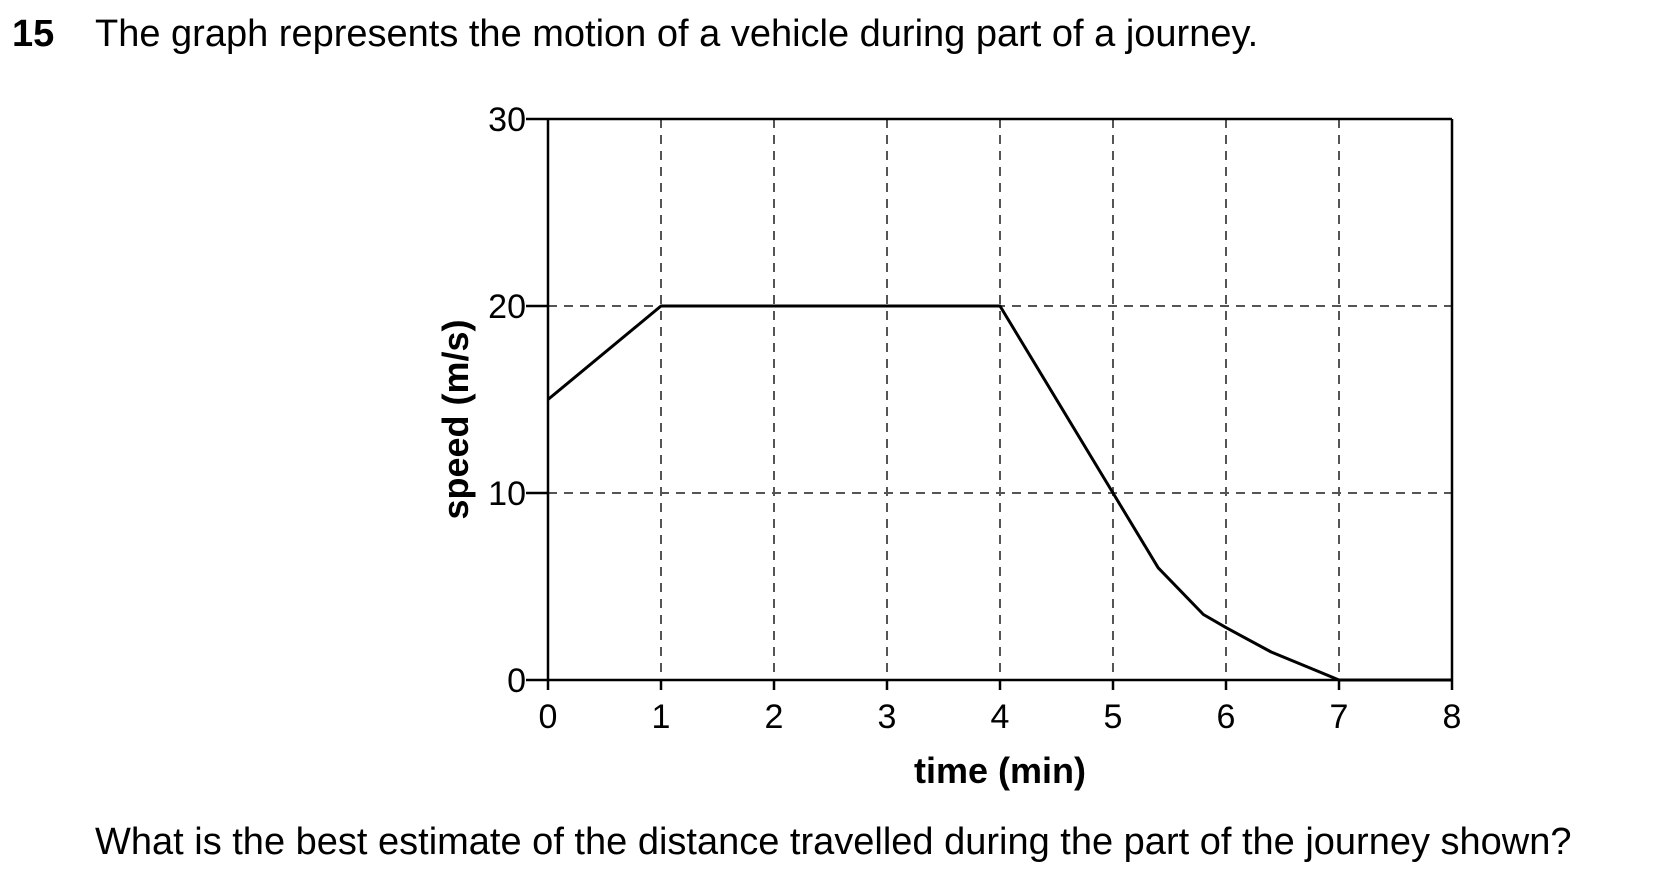 The height and width of the screenshot is (876, 1670). I want to click on x-tick-label-6: 6, so click(1226, 717).